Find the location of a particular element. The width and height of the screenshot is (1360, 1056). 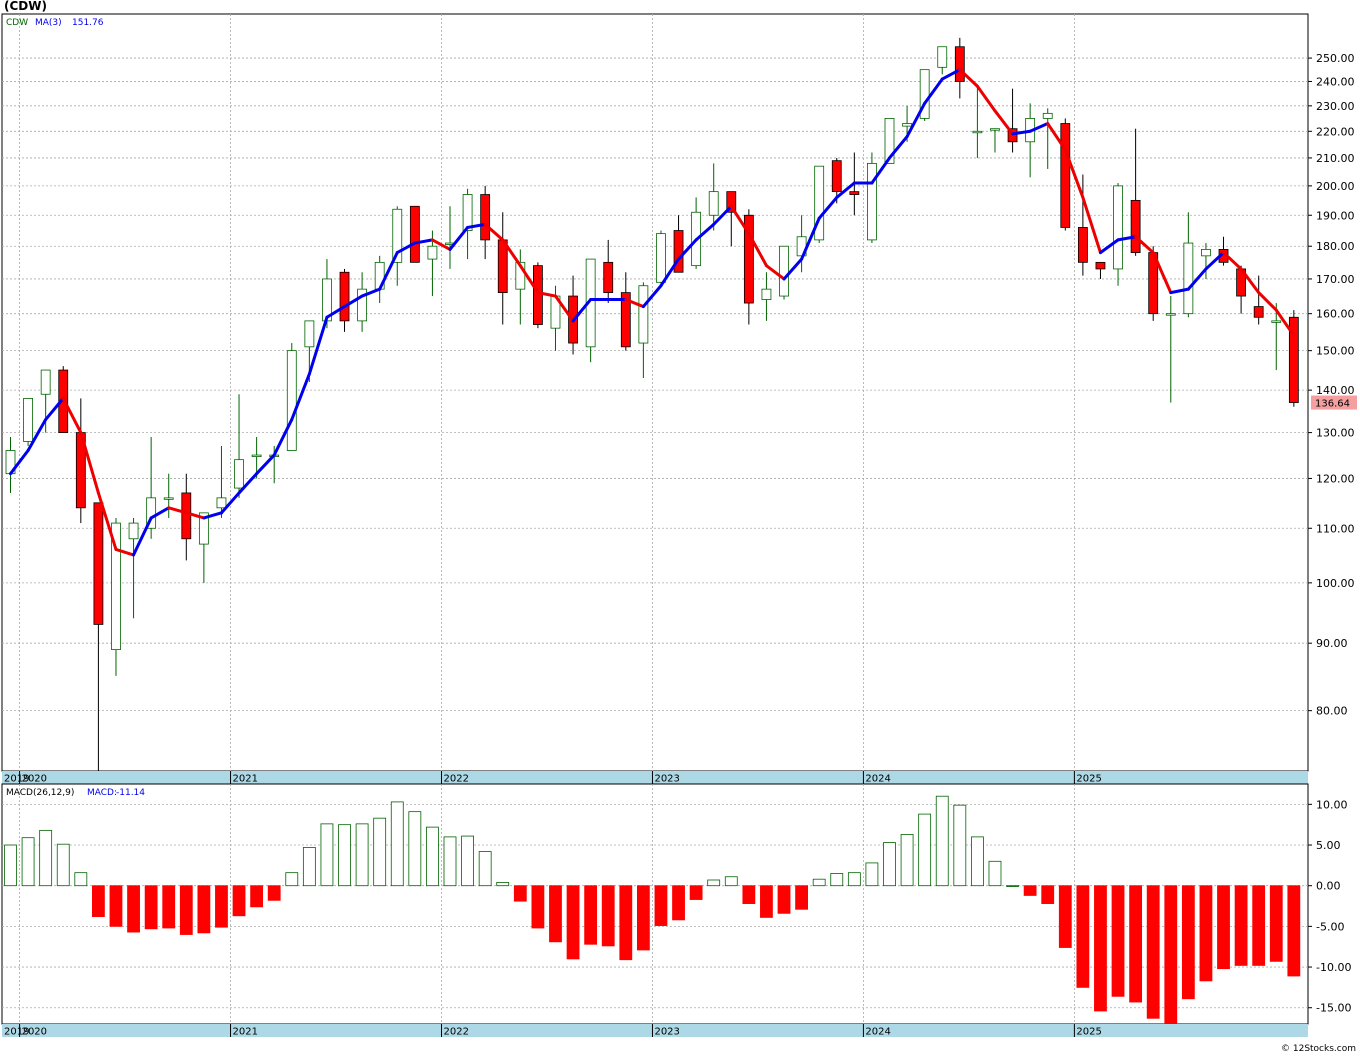

price-y-tick-label: 170.00 is located at coordinates (1335, 279).